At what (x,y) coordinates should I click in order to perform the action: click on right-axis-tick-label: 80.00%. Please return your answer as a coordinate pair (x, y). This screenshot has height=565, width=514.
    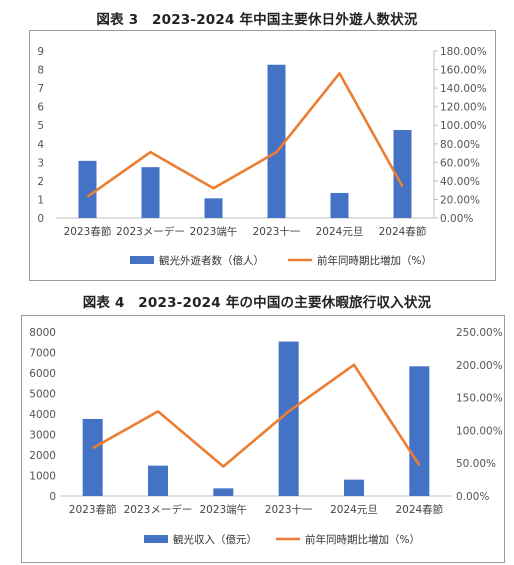
    Looking at the image, I should click on (460, 145).